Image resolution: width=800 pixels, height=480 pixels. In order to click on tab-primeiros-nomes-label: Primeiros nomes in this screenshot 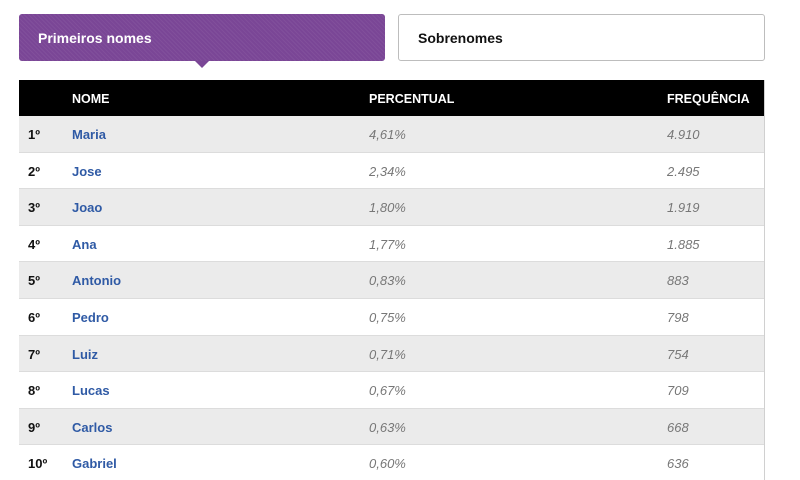, I will do `click(95, 37)`.